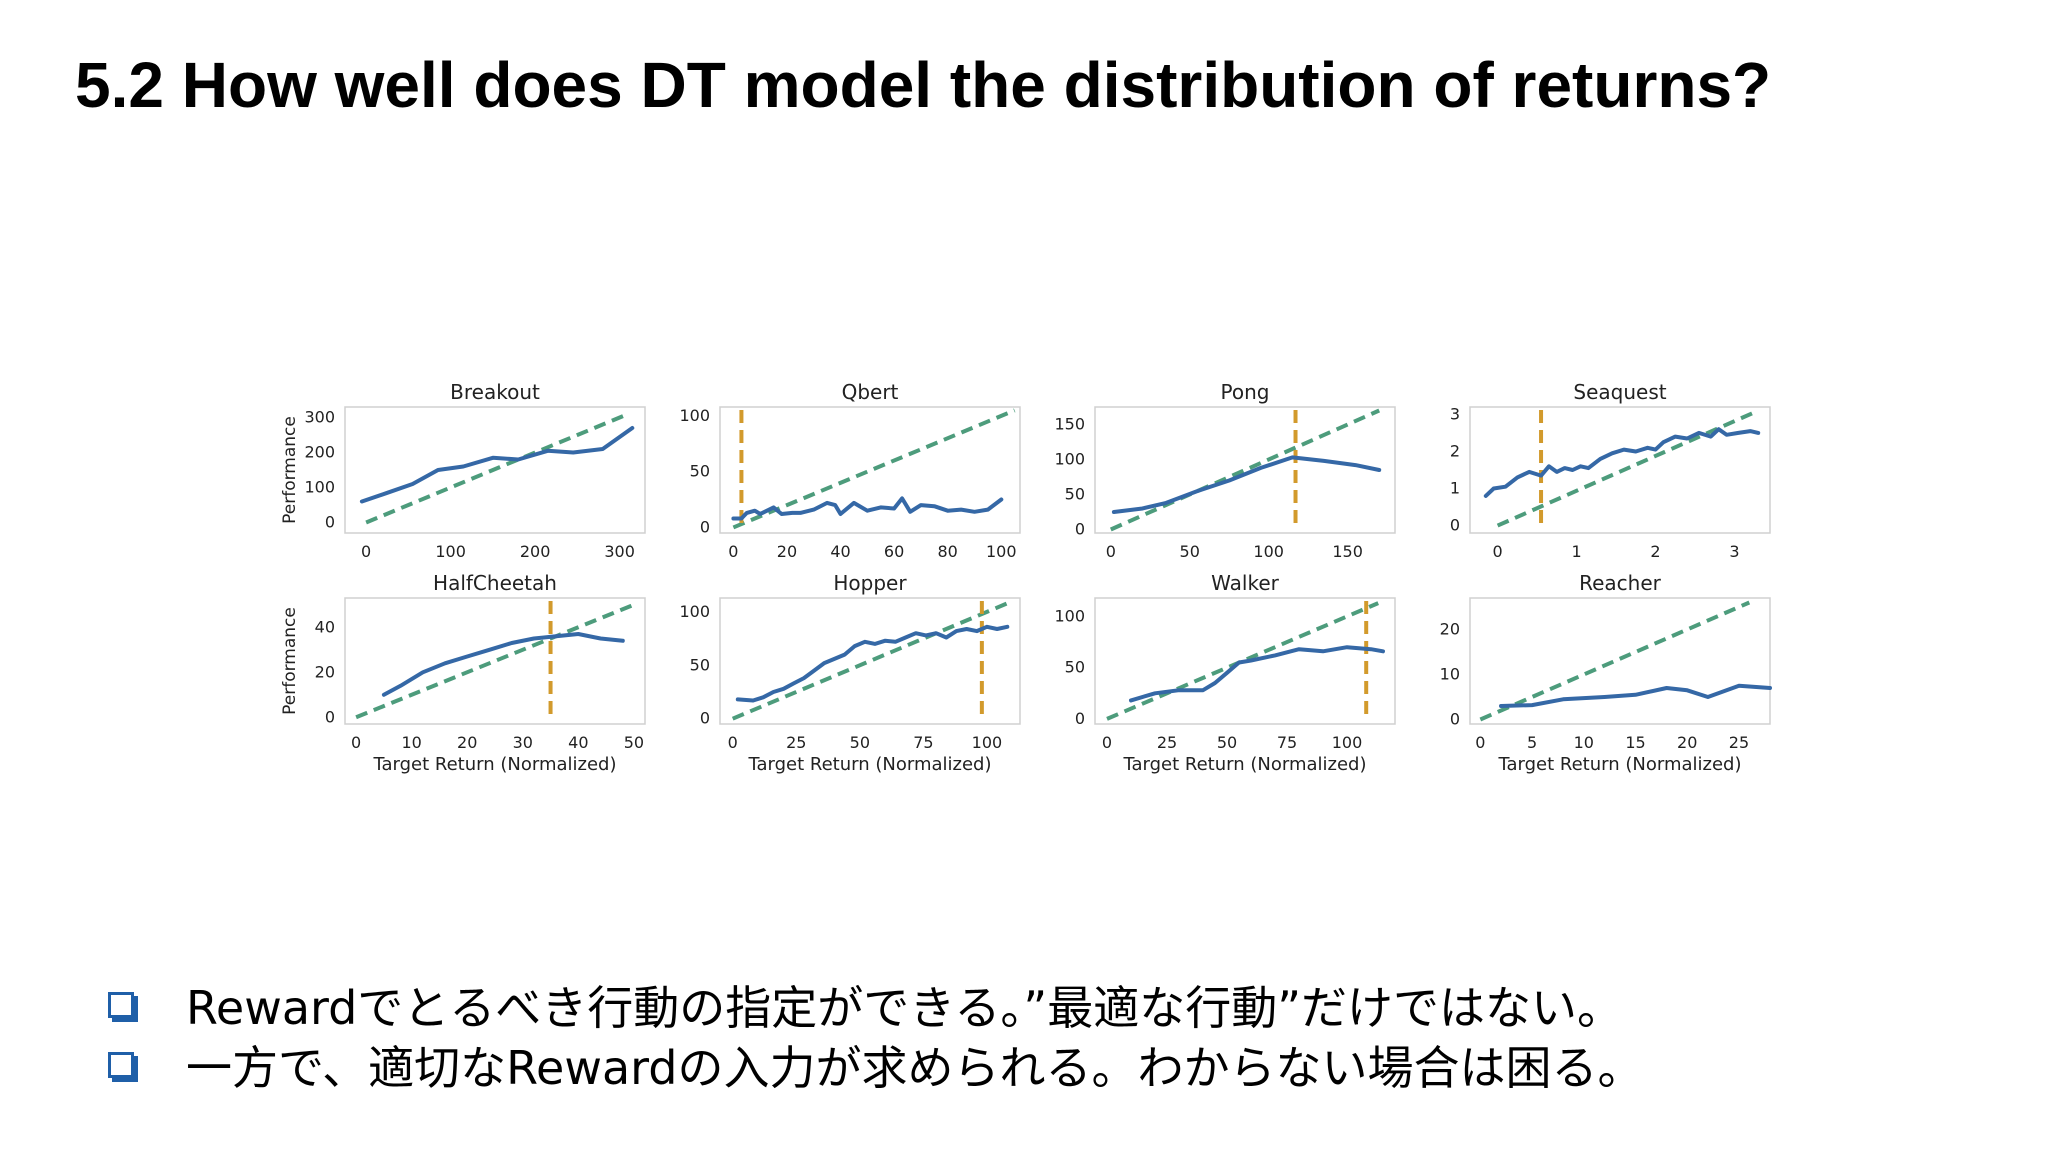  I want to click on x-tick-label: 15, so click(1635, 742).